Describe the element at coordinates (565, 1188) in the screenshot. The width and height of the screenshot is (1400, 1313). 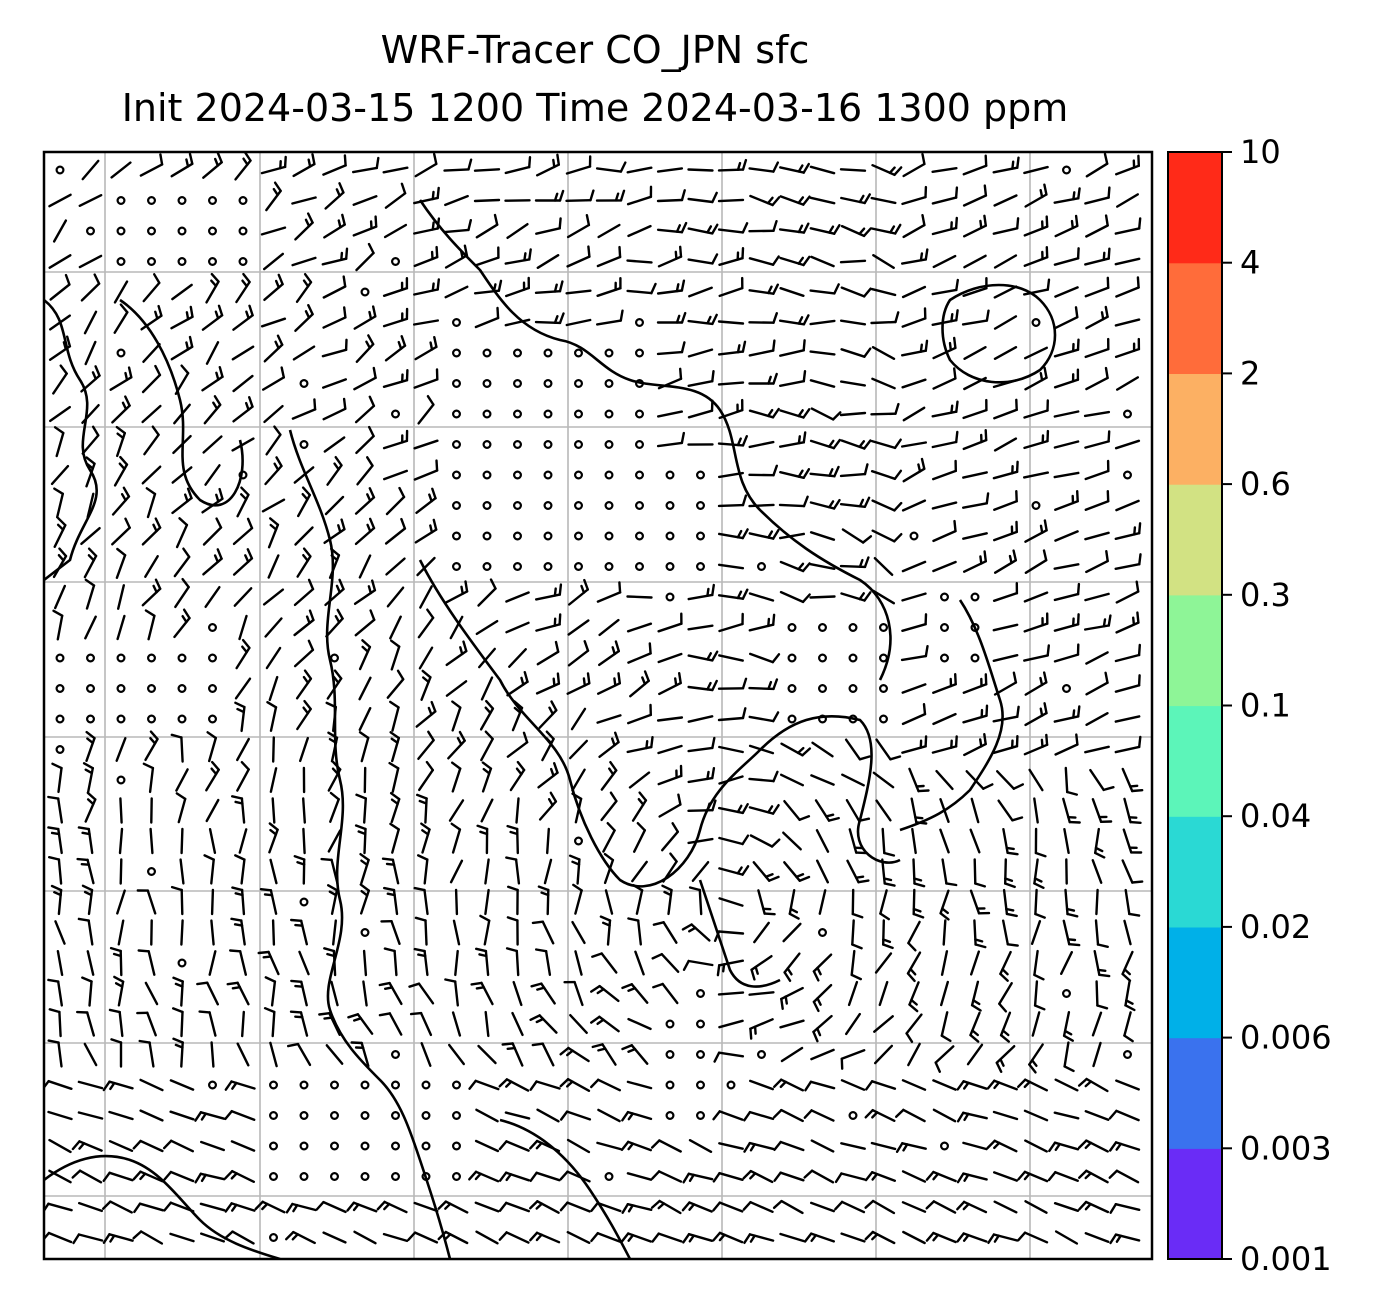
I see `coastline-south-central` at that location.